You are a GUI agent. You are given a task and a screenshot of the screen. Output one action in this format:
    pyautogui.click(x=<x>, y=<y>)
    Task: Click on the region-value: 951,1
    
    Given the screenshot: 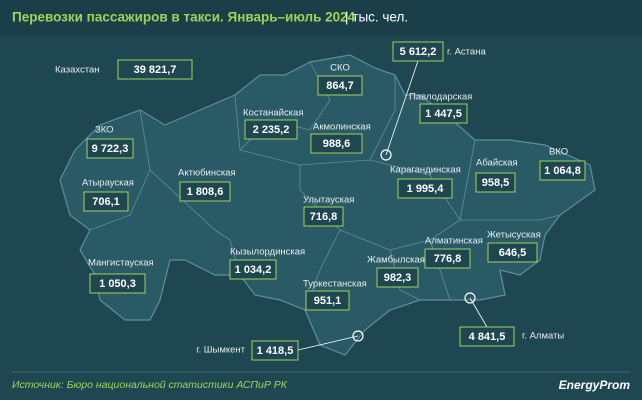 What is the action you would take?
    pyautogui.click(x=328, y=301)
    